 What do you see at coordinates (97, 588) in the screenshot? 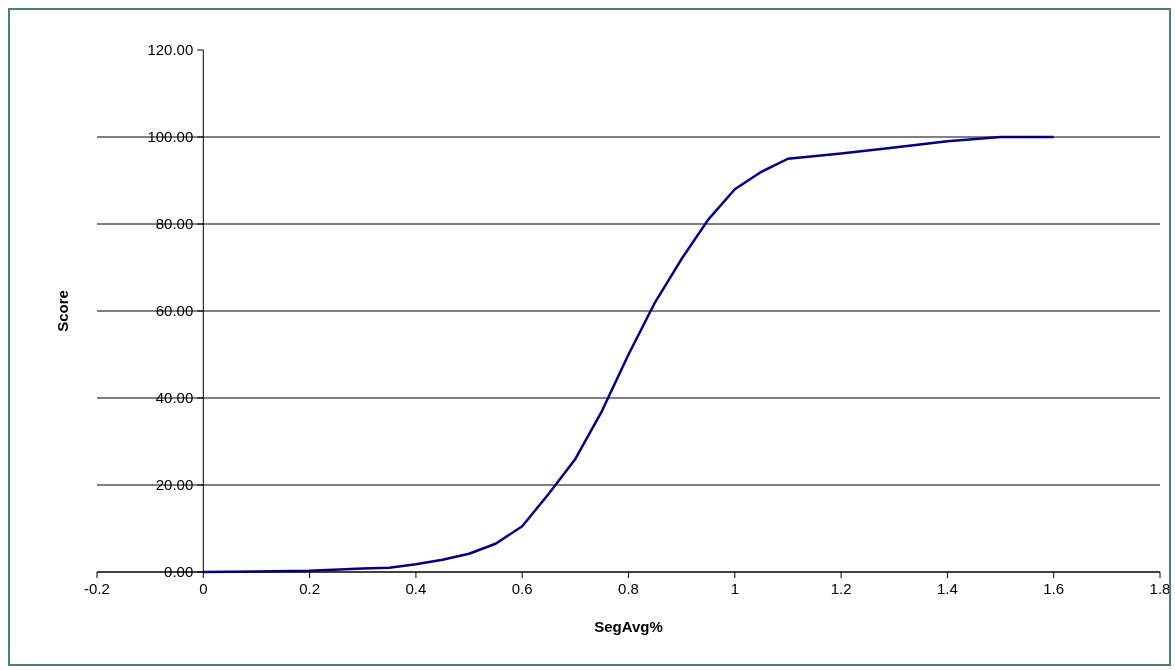
I see `x-tick-label: -0.2` at bounding box center [97, 588].